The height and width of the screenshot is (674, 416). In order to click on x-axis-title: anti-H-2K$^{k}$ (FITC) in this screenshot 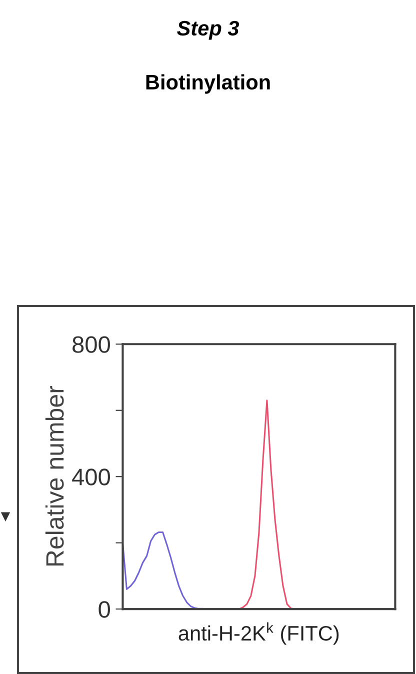, I will do `click(258, 633)`.